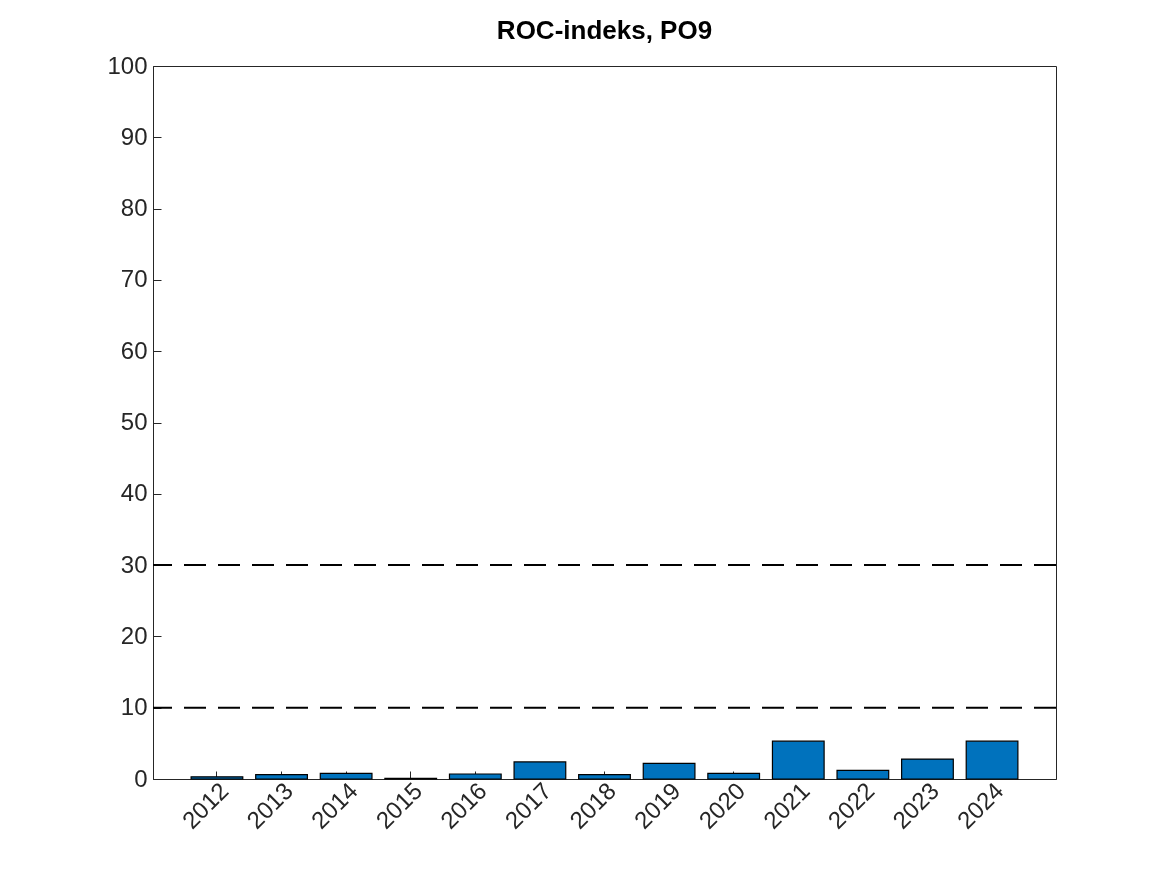 This screenshot has height=875, width=1167. Describe the element at coordinates (134, 350) in the screenshot. I see `y-tick-label: 60` at that location.